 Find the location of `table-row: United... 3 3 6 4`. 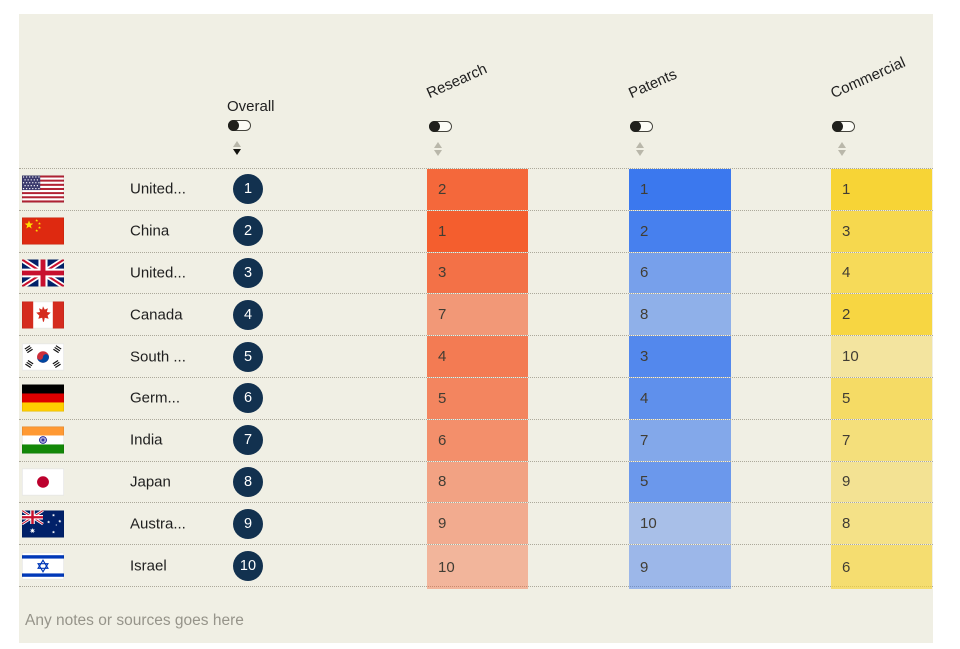

table-row: United... 3 3 6 4 is located at coordinates (476, 273).